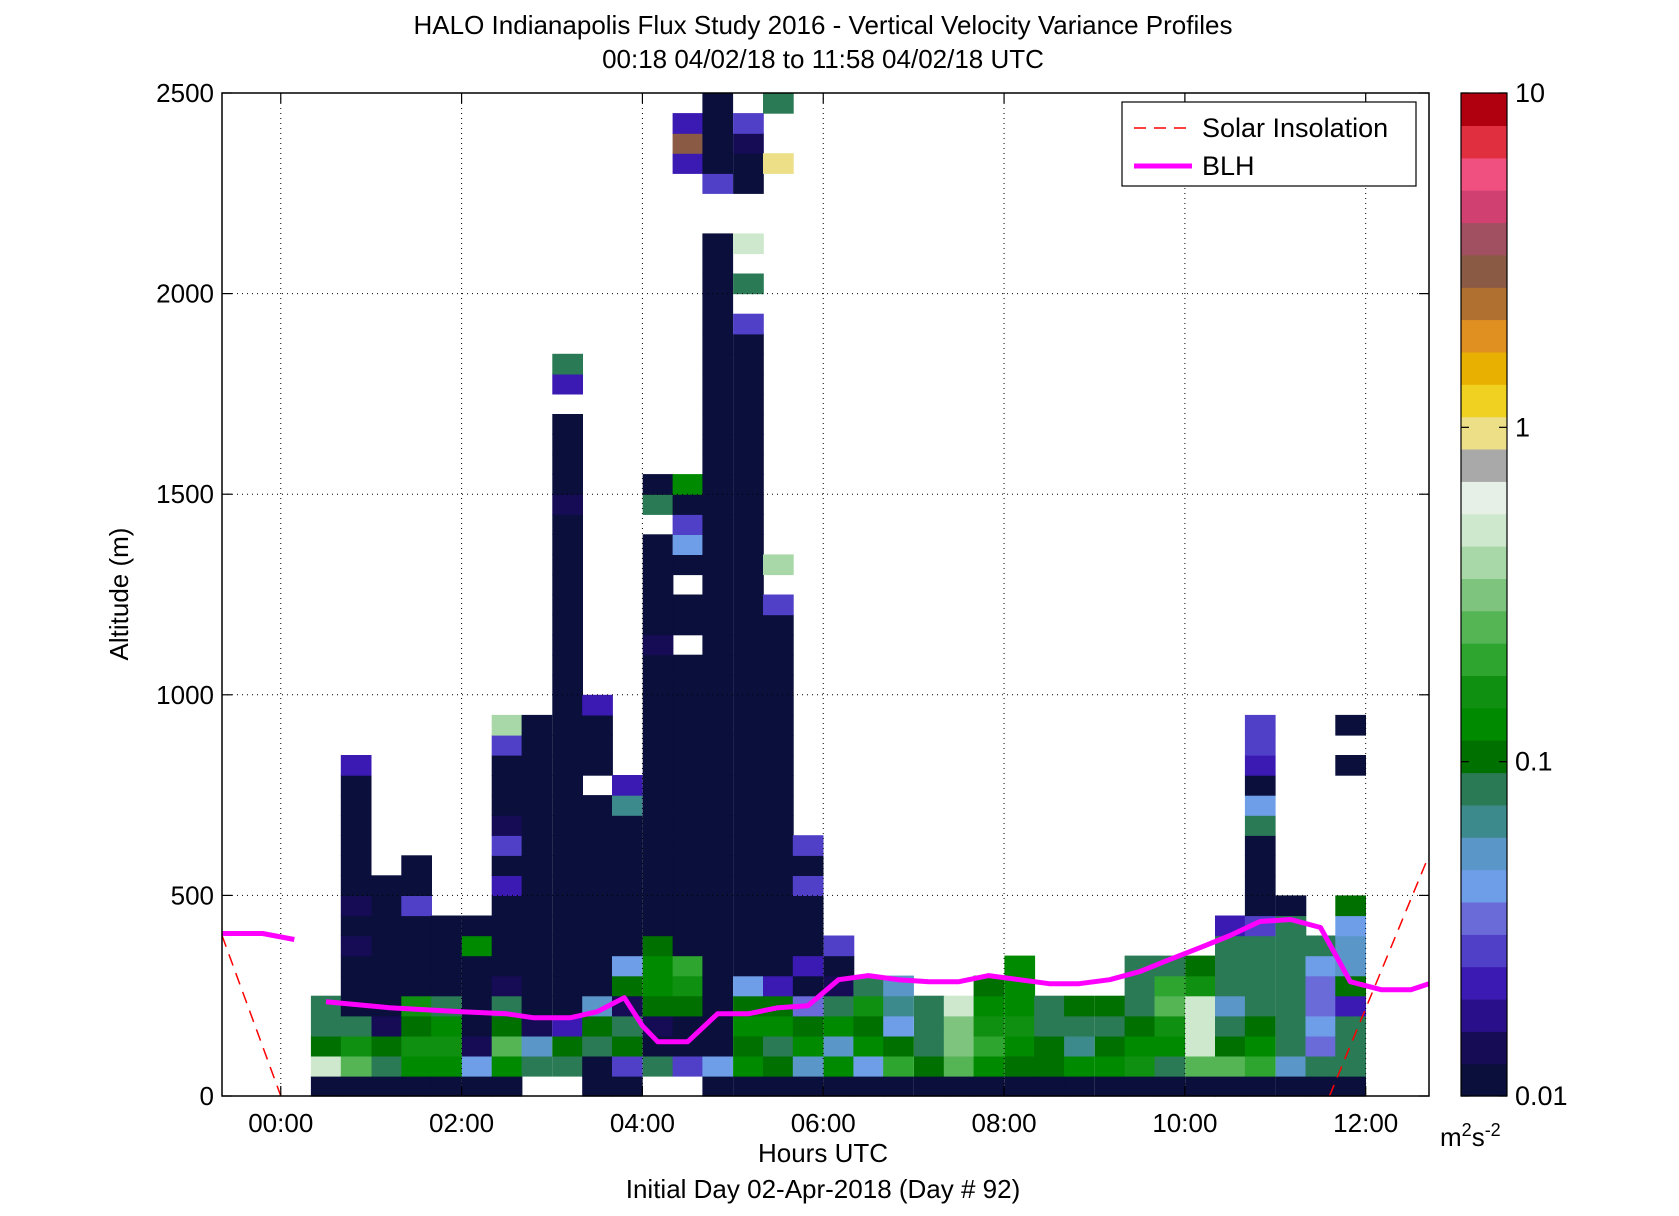 The image size is (1679, 1216). Describe the element at coordinates (461, 1123) in the screenshot. I see `x-tick-label: 02:00` at that location.